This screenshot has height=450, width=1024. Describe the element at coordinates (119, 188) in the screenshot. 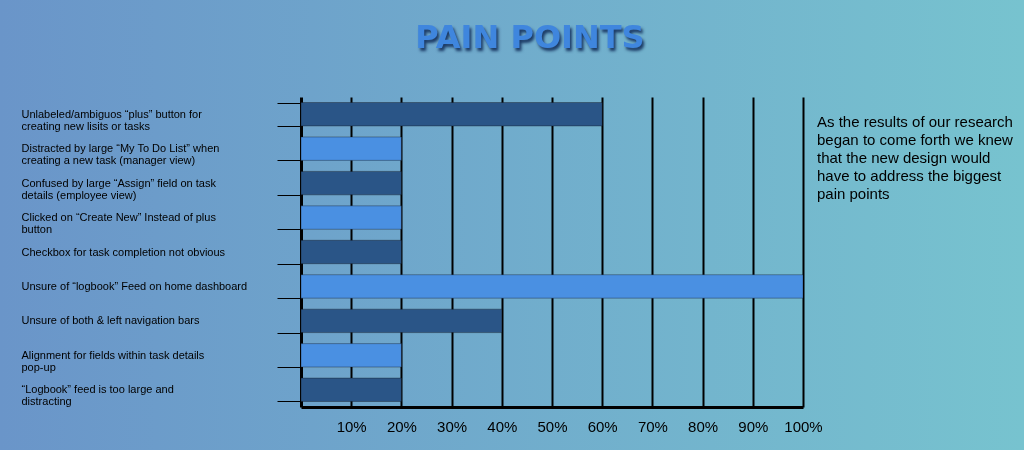

I see `y-tick-label: Confused by large “Assign” field on task details (employee view)` at that location.